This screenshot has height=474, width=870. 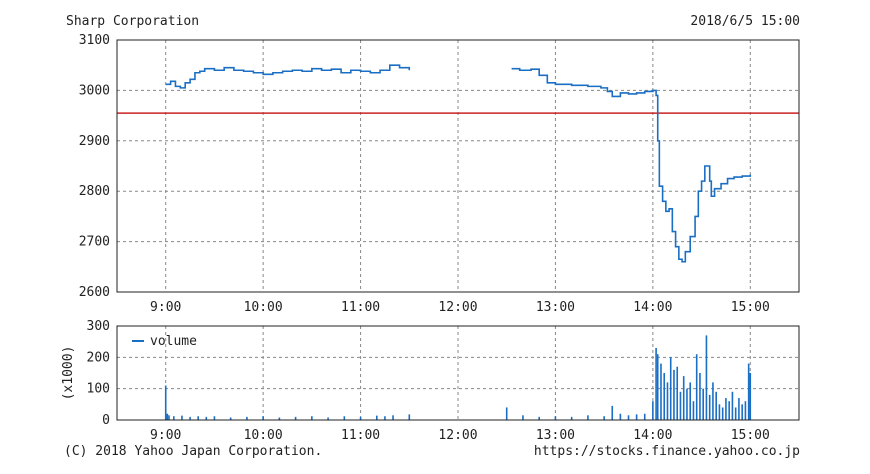 I want to click on y-tick-label: 3000, so click(x=94, y=90).